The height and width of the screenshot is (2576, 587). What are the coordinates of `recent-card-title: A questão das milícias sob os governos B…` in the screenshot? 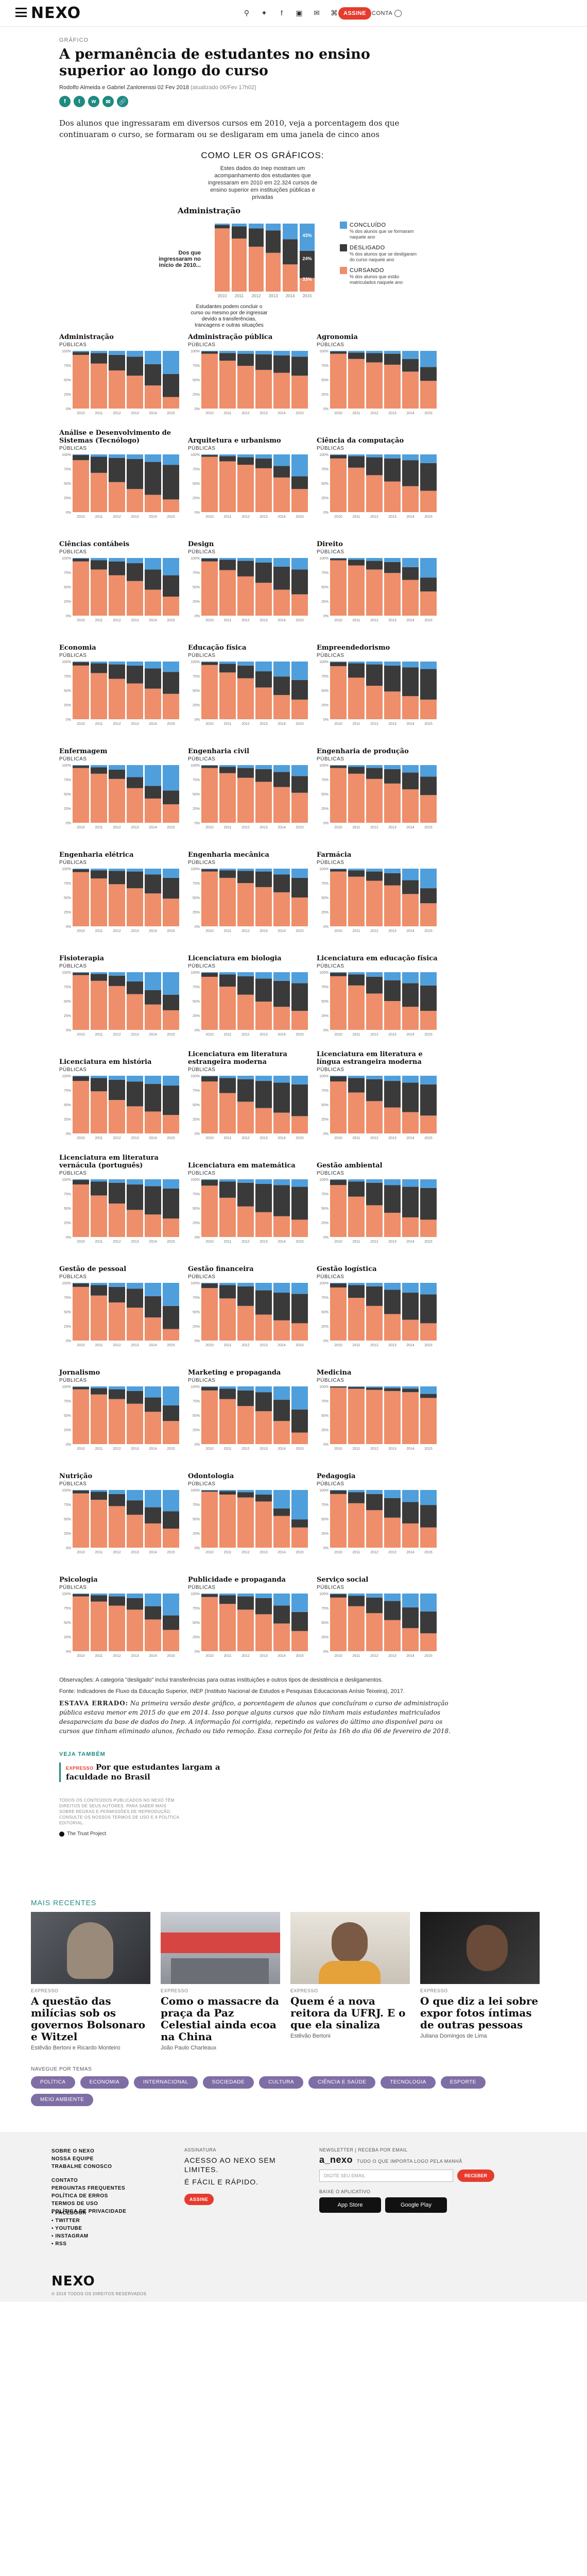 It's located at (89, 2019).